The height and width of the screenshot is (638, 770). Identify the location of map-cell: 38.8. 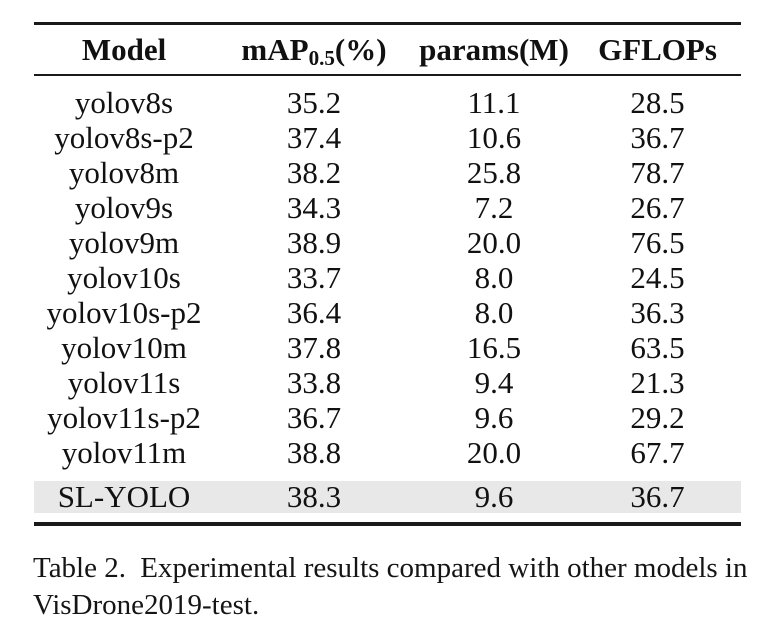
(314, 452).